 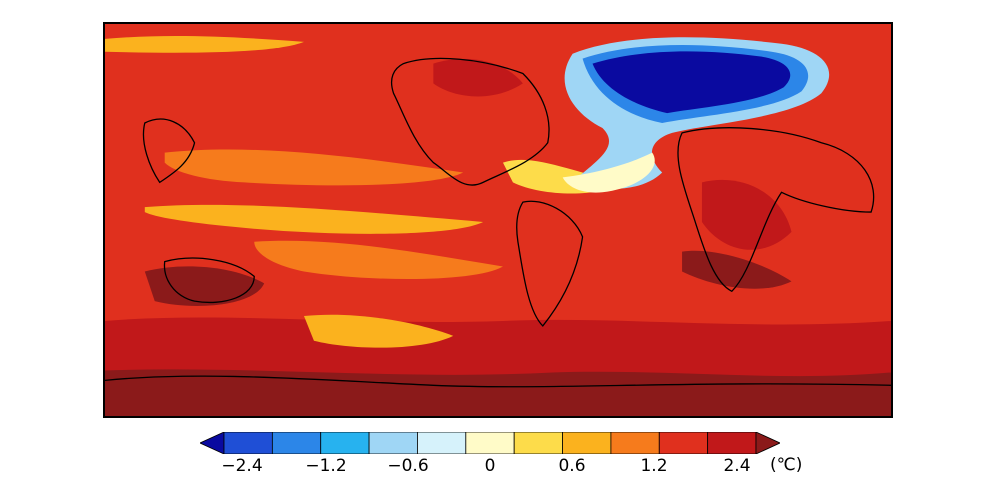 What do you see at coordinates (490, 466) in the screenshot?
I see `colorbar-tick-label: 0` at bounding box center [490, 466].